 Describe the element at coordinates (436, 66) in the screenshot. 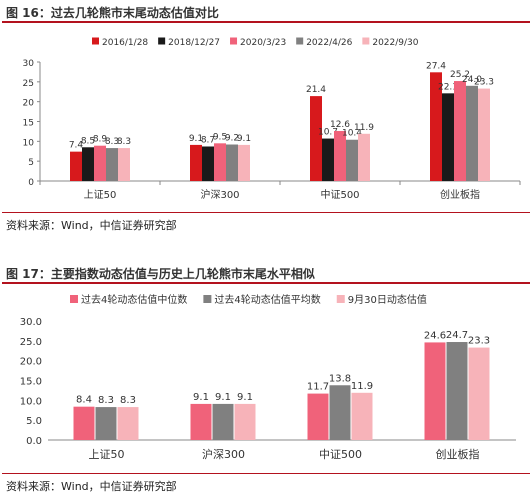

I see `data-label: 27.4` at that location.